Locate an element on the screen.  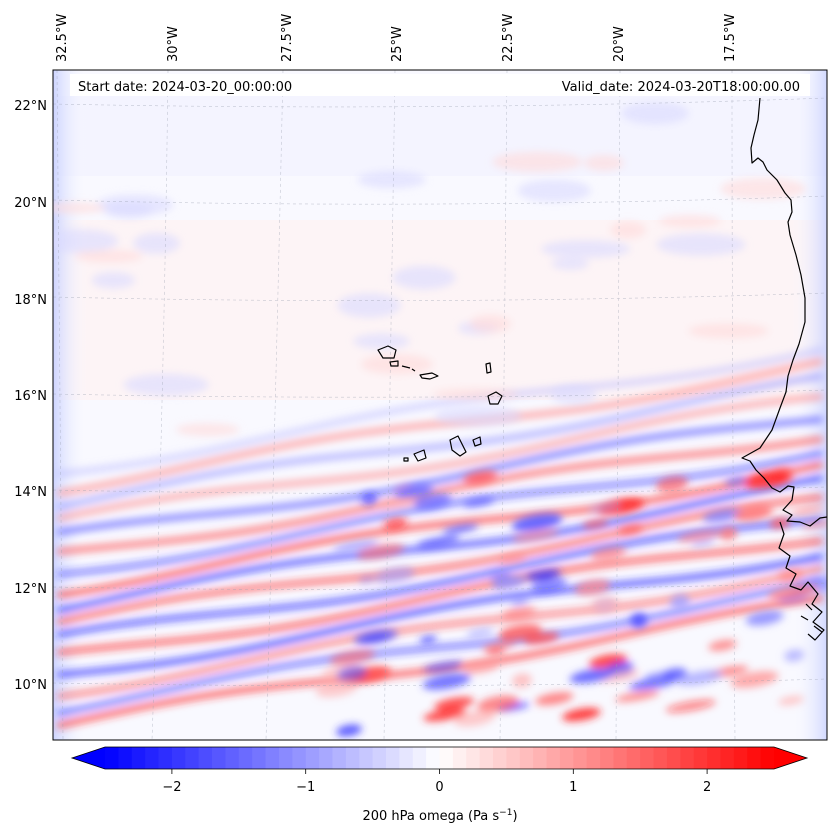
colorbar-extend-low is located at coordinates (88, 758).